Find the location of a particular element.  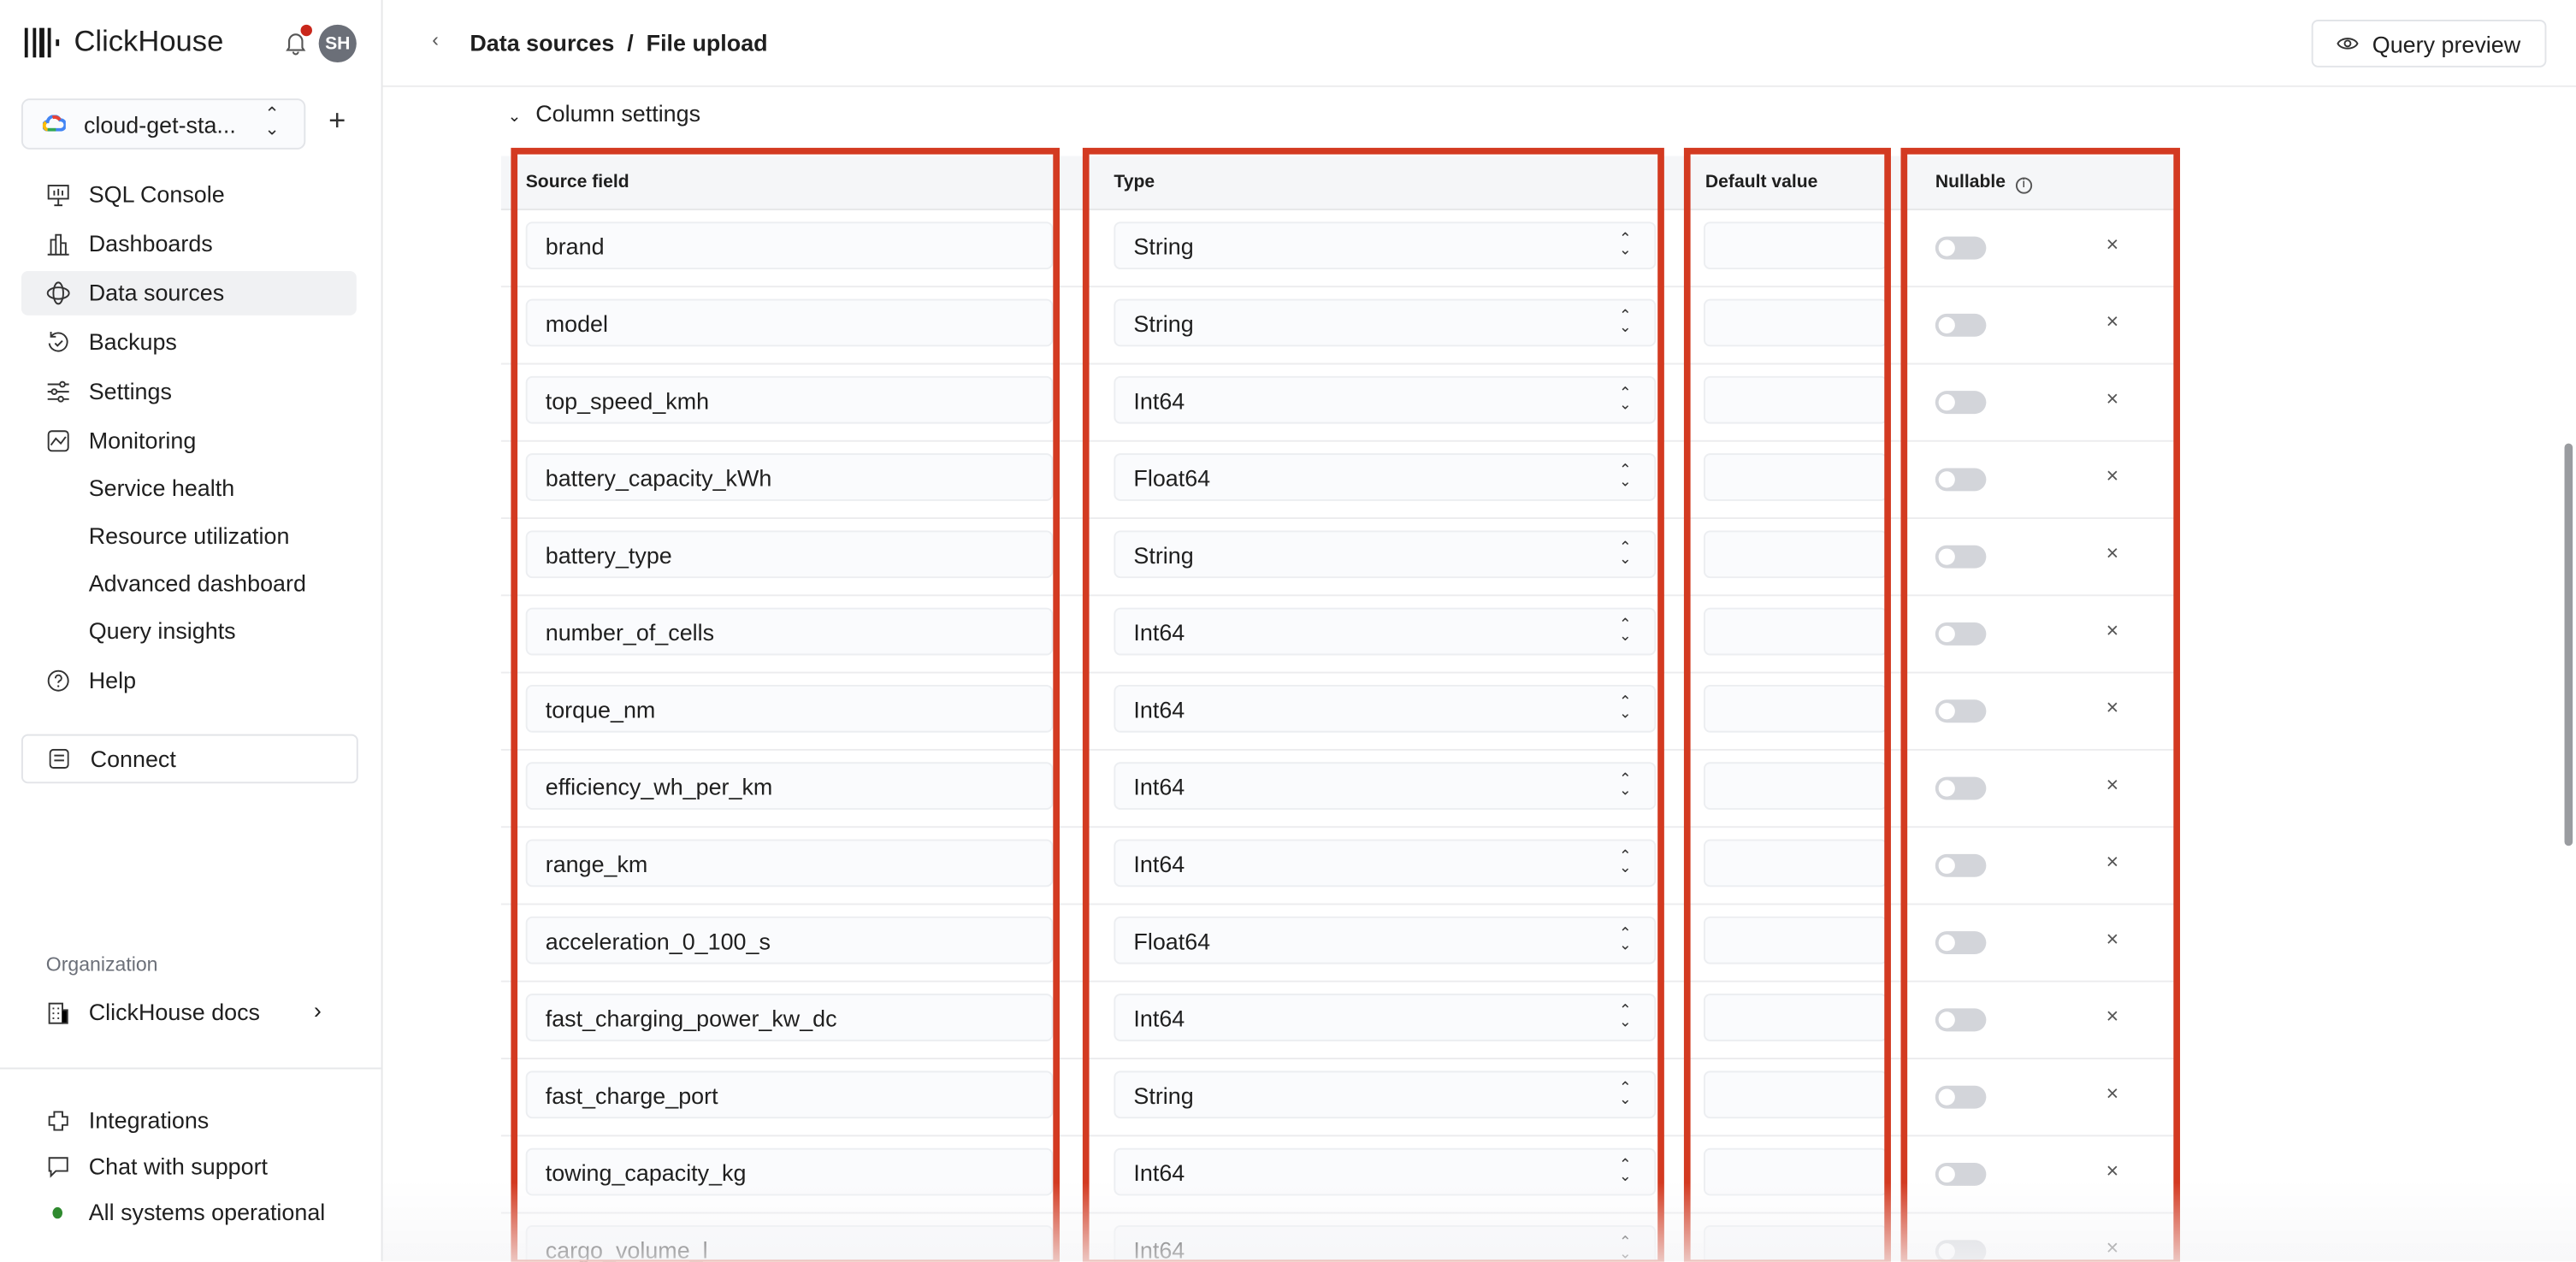

chat-icon is located at coordinates (58, 1168).